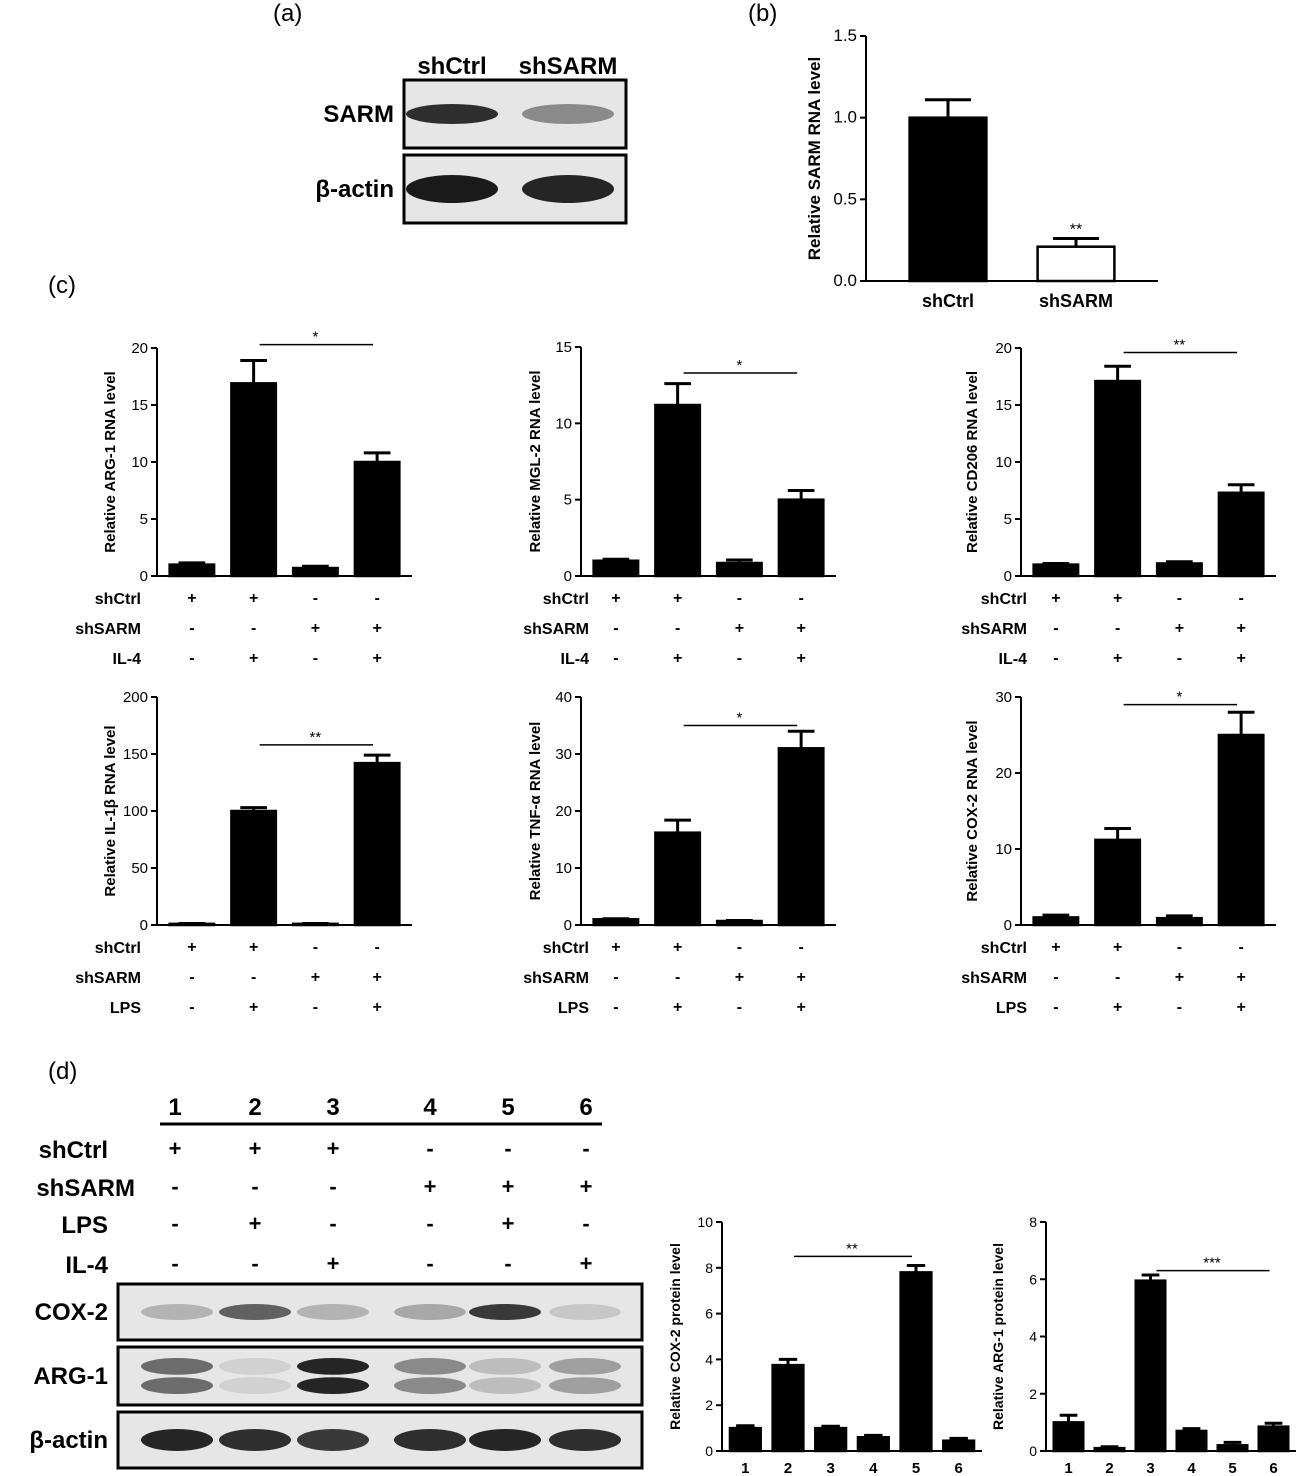  Describe the element at coordinates (71, 1312) in the screenshot. I see `blot-d-row-label: COX-2` at that location.